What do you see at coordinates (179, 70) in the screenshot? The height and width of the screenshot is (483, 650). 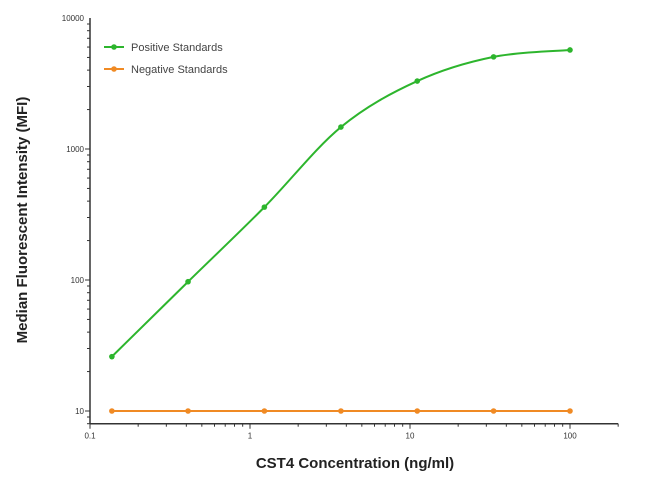 I see `legend-label-negative-standards: Negative Standards` at bounding box center [179, 70].